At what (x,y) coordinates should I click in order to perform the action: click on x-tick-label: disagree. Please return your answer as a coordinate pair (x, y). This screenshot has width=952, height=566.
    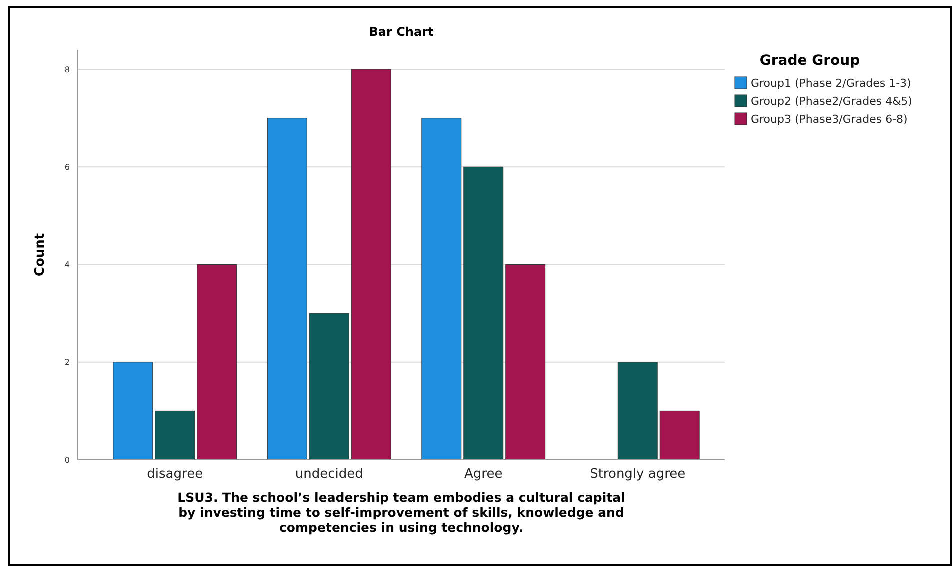
    Looking at the image, I should click on (175, 474).